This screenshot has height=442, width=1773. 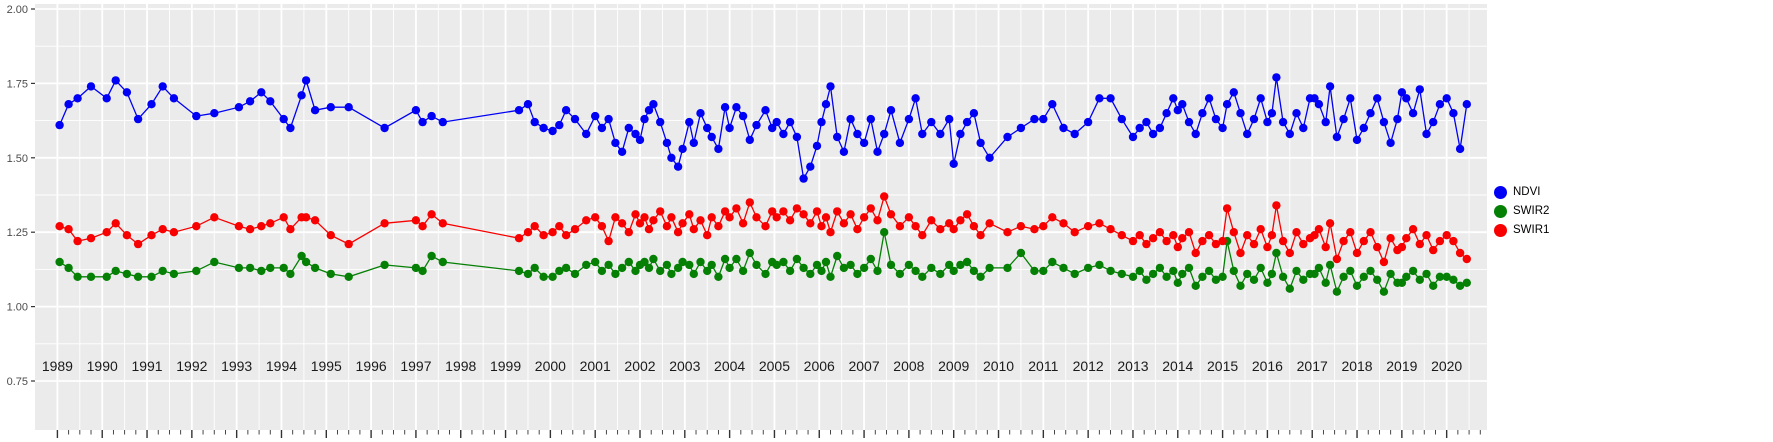 What do you see at coordinates (774, 366) in the screenshot?
I see `x-tick-label: 2005` at bounding box center [774, 366].